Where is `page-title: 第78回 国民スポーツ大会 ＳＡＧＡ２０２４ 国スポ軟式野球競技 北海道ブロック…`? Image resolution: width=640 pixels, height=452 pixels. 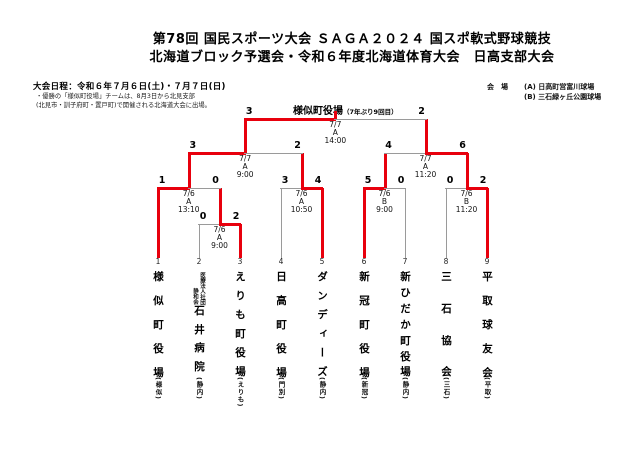
page-title: 第78回 国民スポーツ大会 ＳＡＧＡ２０２４ 国スポ軟式野球競技 北海道ブロック… is located at coordinates (320, 48).